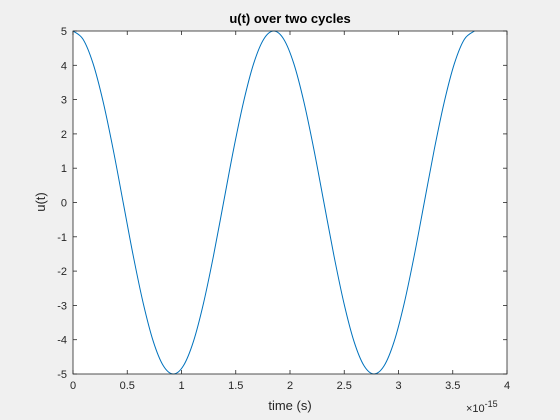 The width and height of the screenshot is (560, 420). I want to click on y-axis-label: u(t), so click(40, 202).